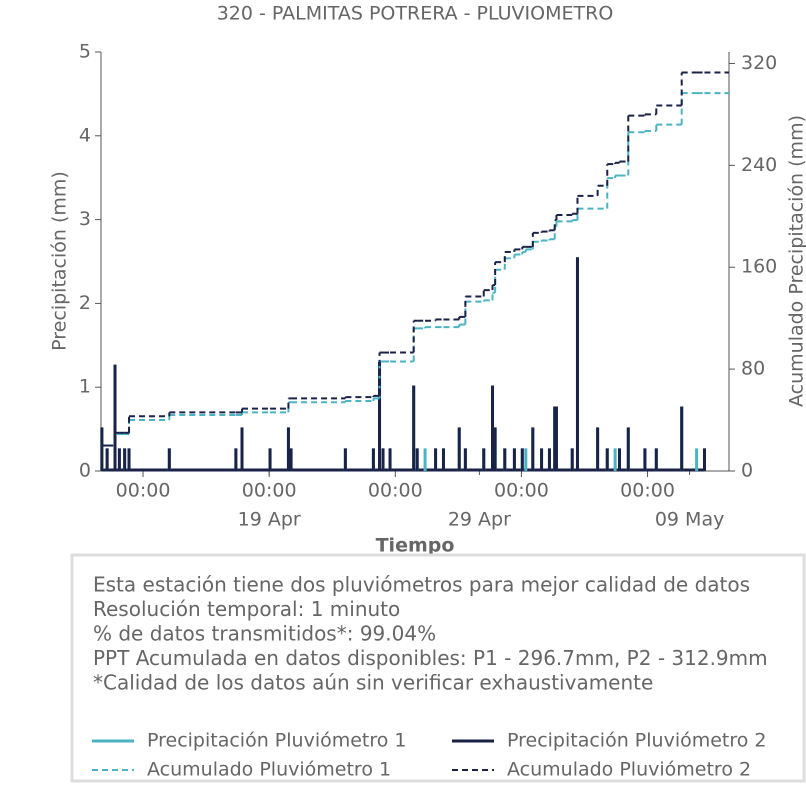  What do you see at coordinates (264, 634) in the screenshot?
I see `note: % de datos transmitidos*: 99.04%` at bounding box center [264, 634].